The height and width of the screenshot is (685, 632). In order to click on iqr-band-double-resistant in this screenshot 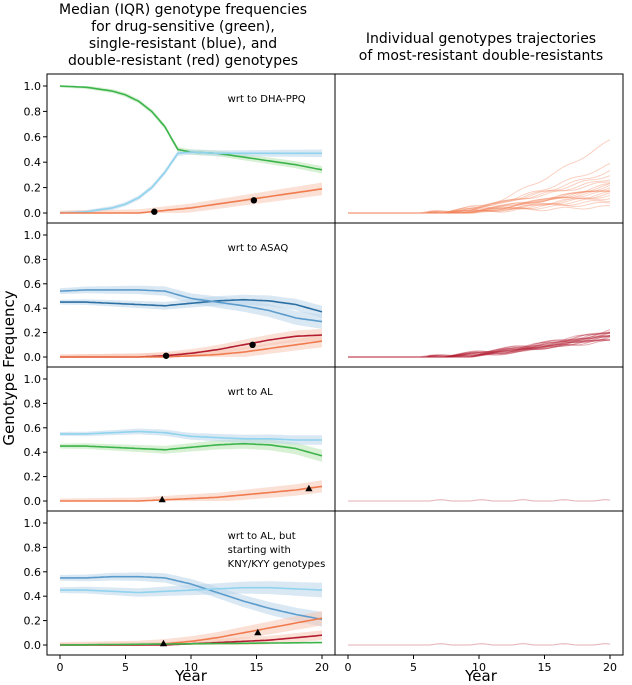, I will do `click(191, 490)`.